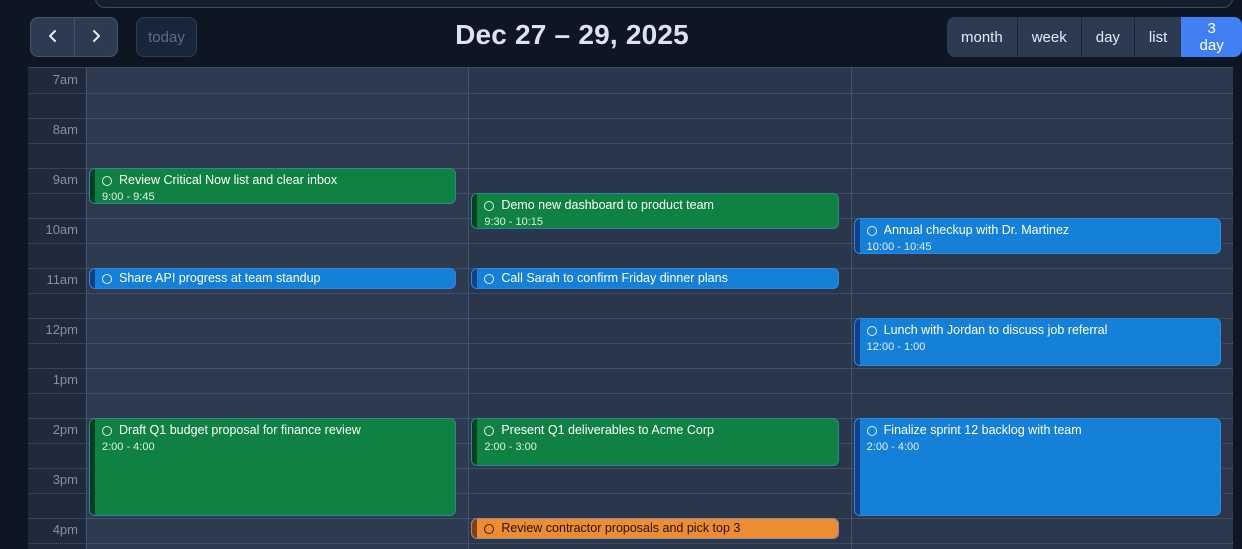  I want to click on nav-button-group, so click(74, 37).